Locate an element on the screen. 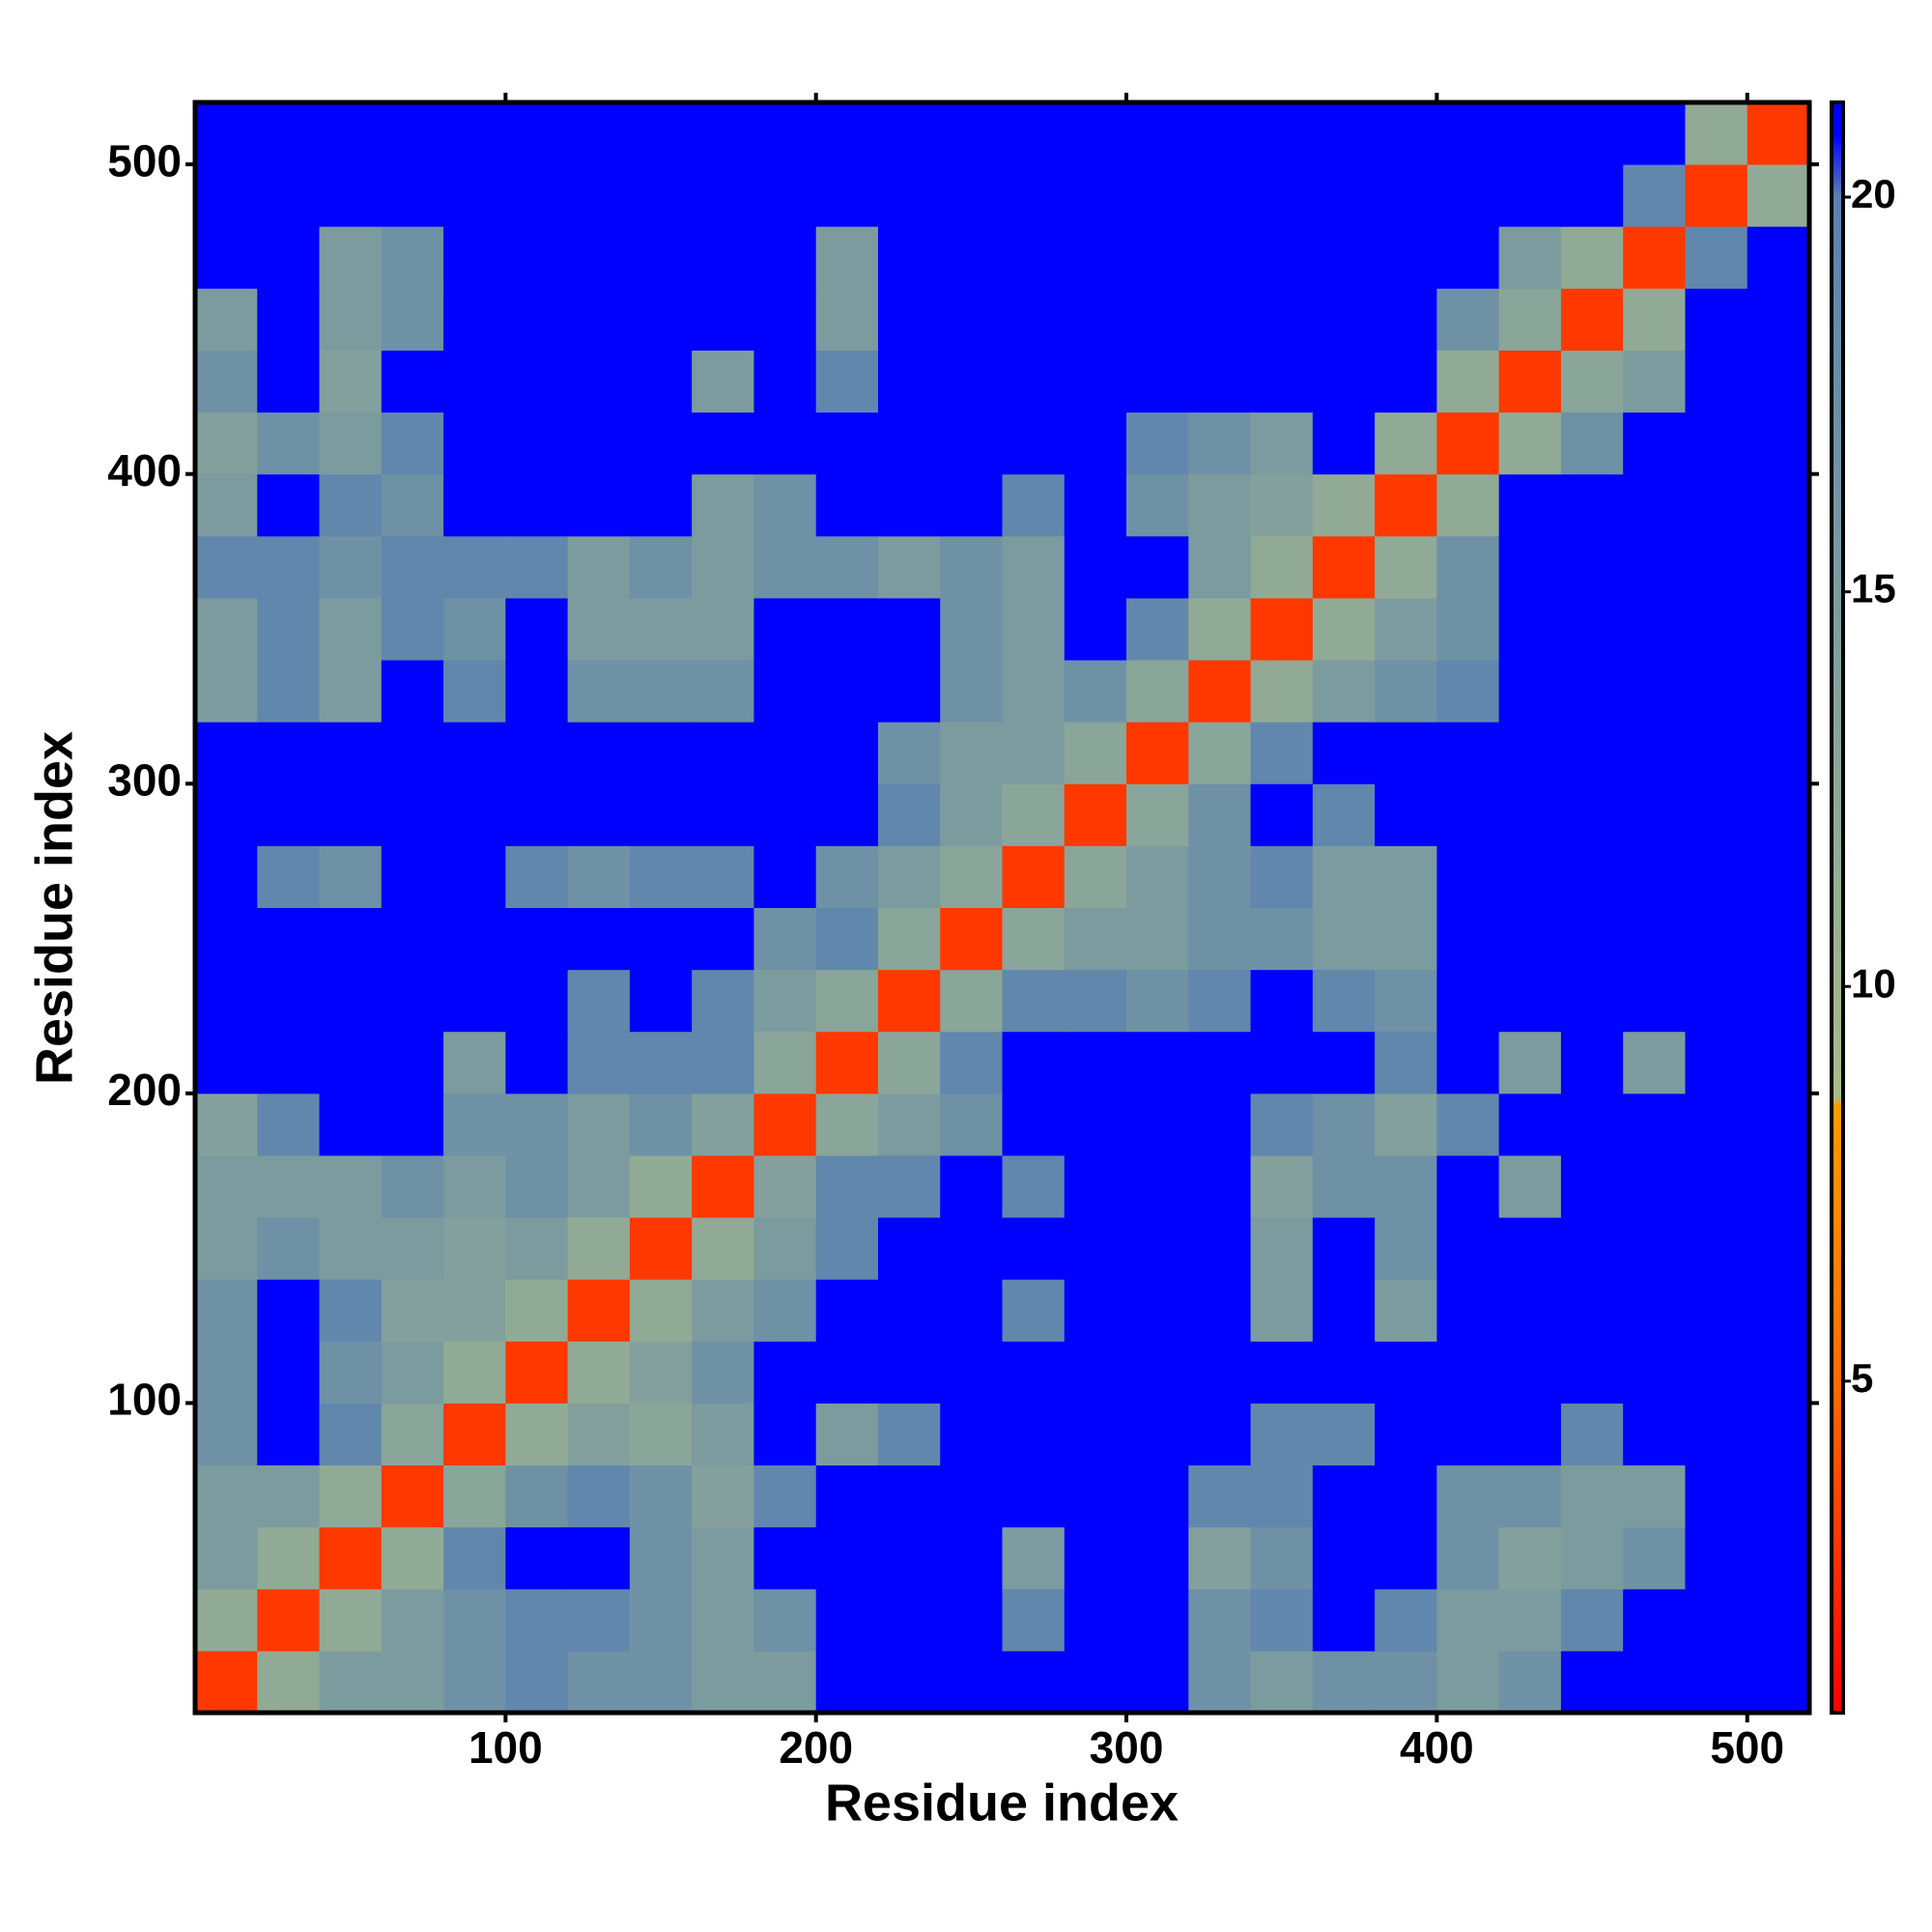 The height and width of the screenshot is (1932, 1932). x-tick-label: 100 is located at coordinates (506, 1747).